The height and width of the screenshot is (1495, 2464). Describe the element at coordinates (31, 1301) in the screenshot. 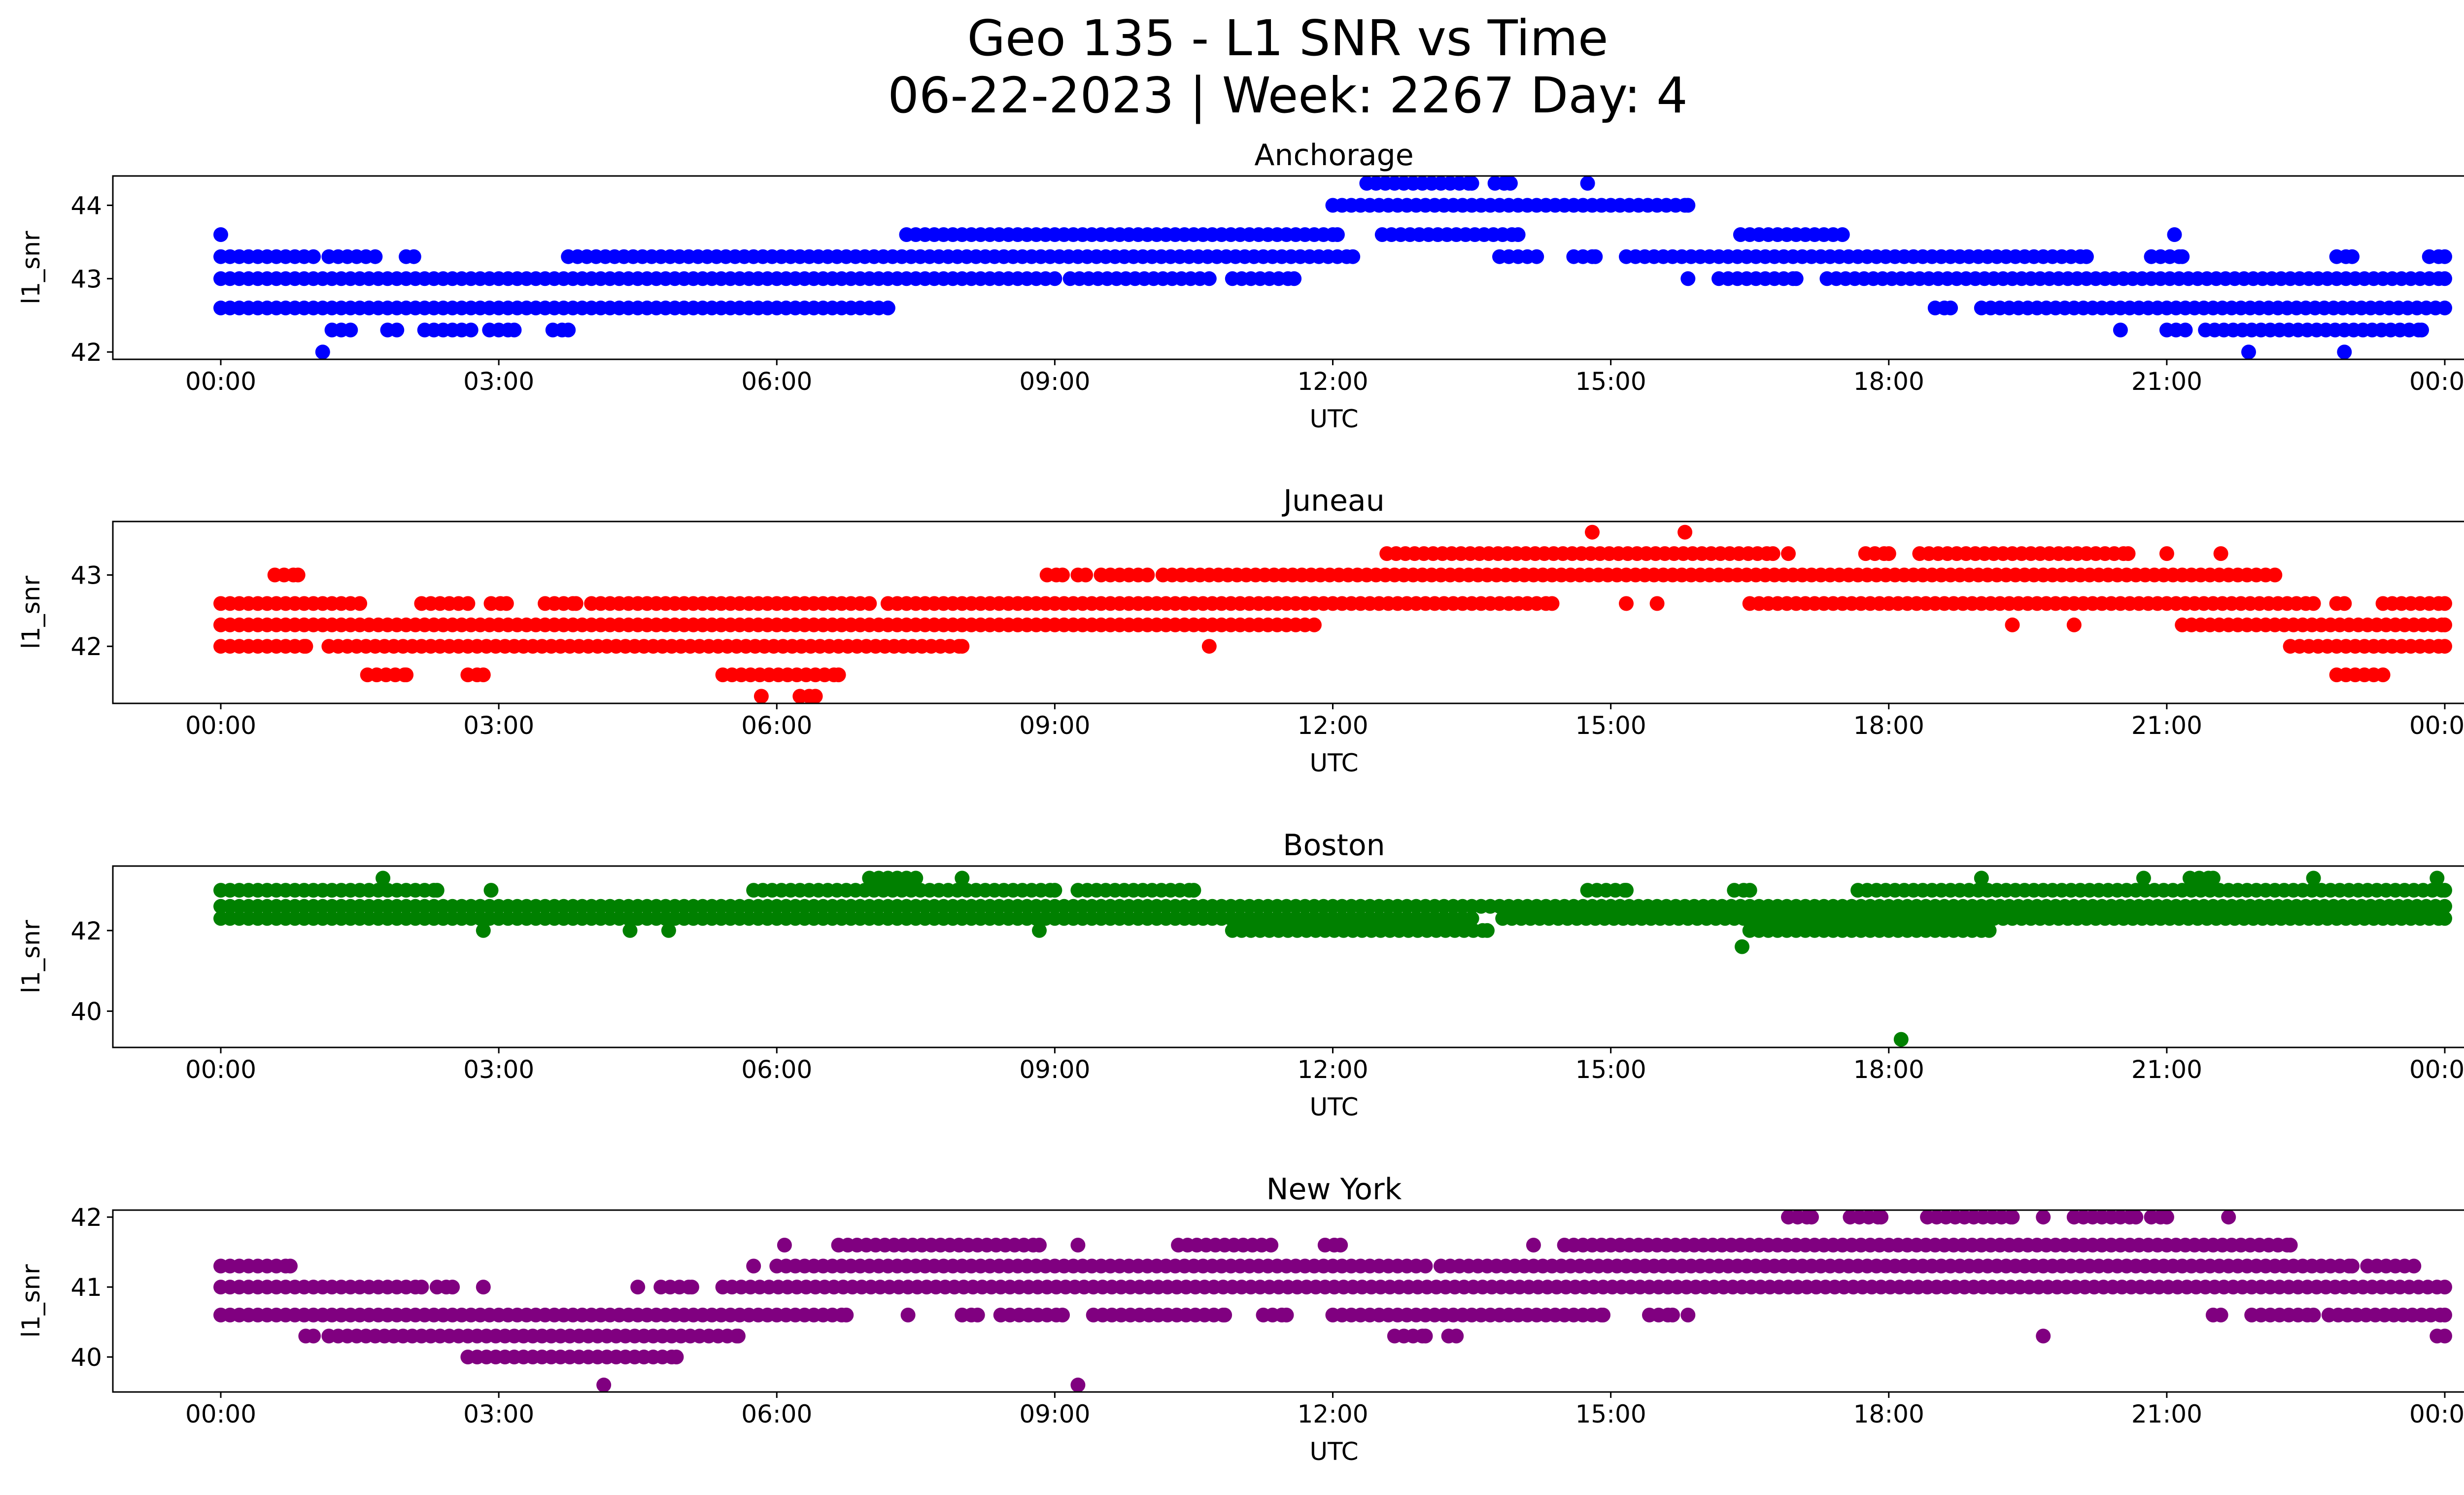

I see `new-york-y-axis-label: l1_snr` at that location.